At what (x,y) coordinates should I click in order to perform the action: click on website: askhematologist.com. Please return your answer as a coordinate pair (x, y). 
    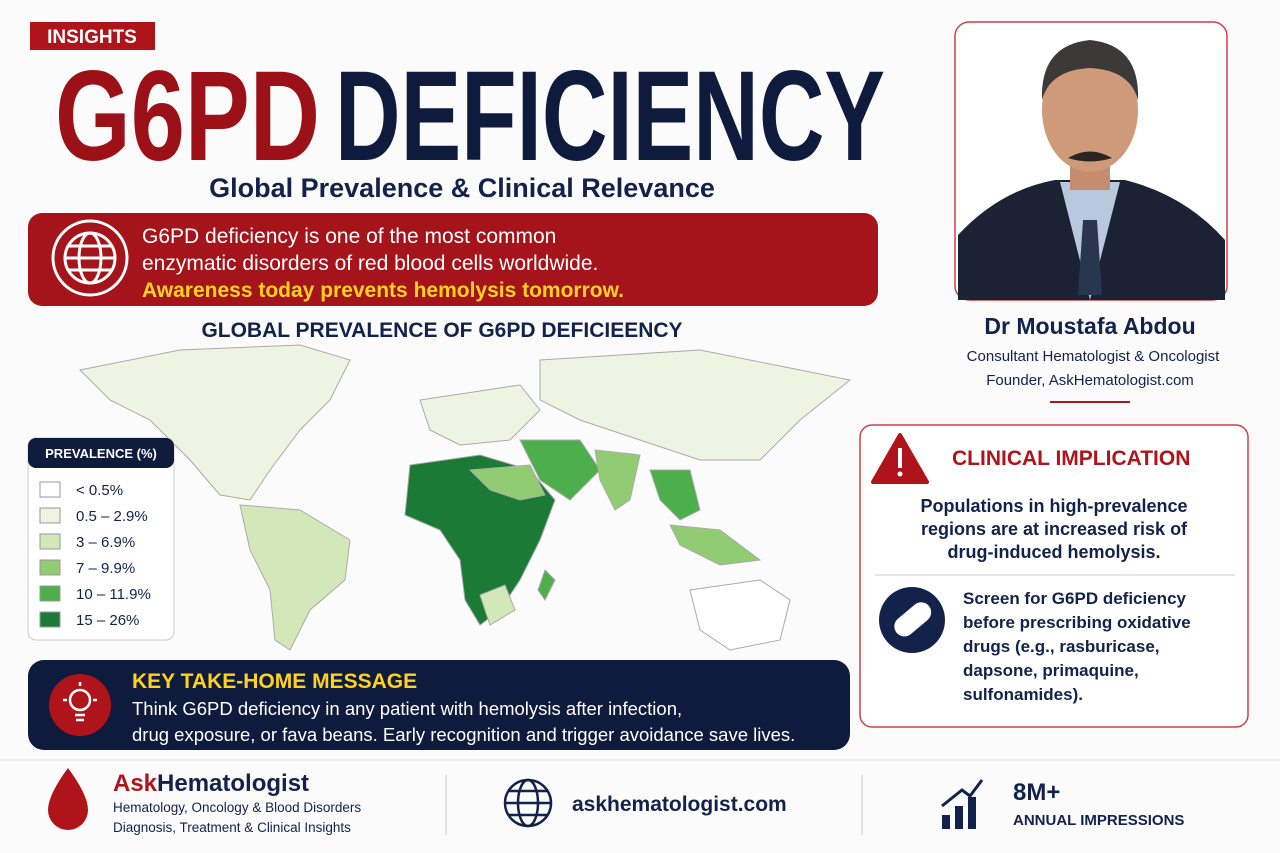
    Looking at the image, I should click on (679, 804).